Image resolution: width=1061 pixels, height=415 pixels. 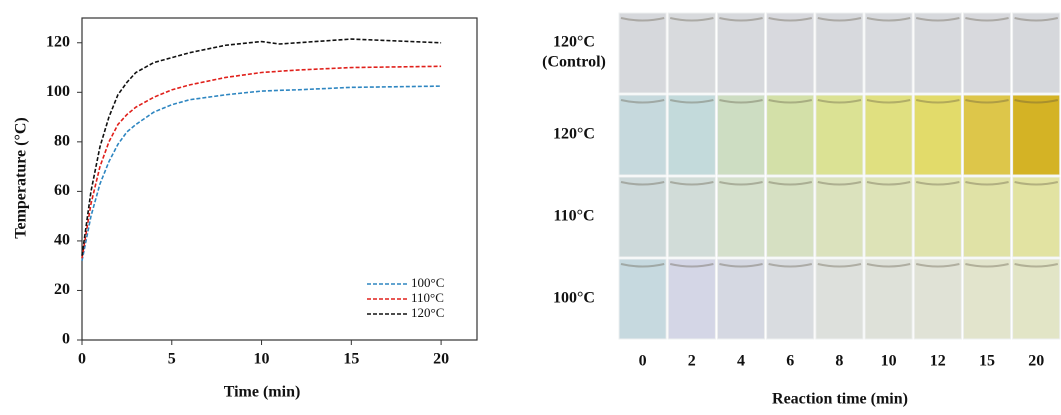 What do you see at coordinates (643, 361) in the screenshot?
I see `column-label: 0` at bounding box center [643, 361].